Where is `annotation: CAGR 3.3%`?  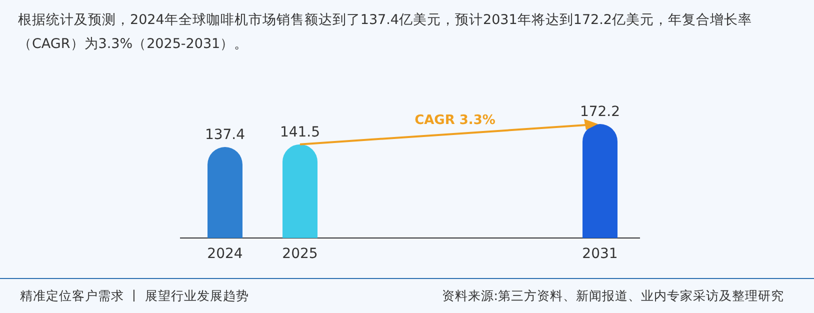
annotation: CAGR 3.3% is located at coordinates (455, 120).